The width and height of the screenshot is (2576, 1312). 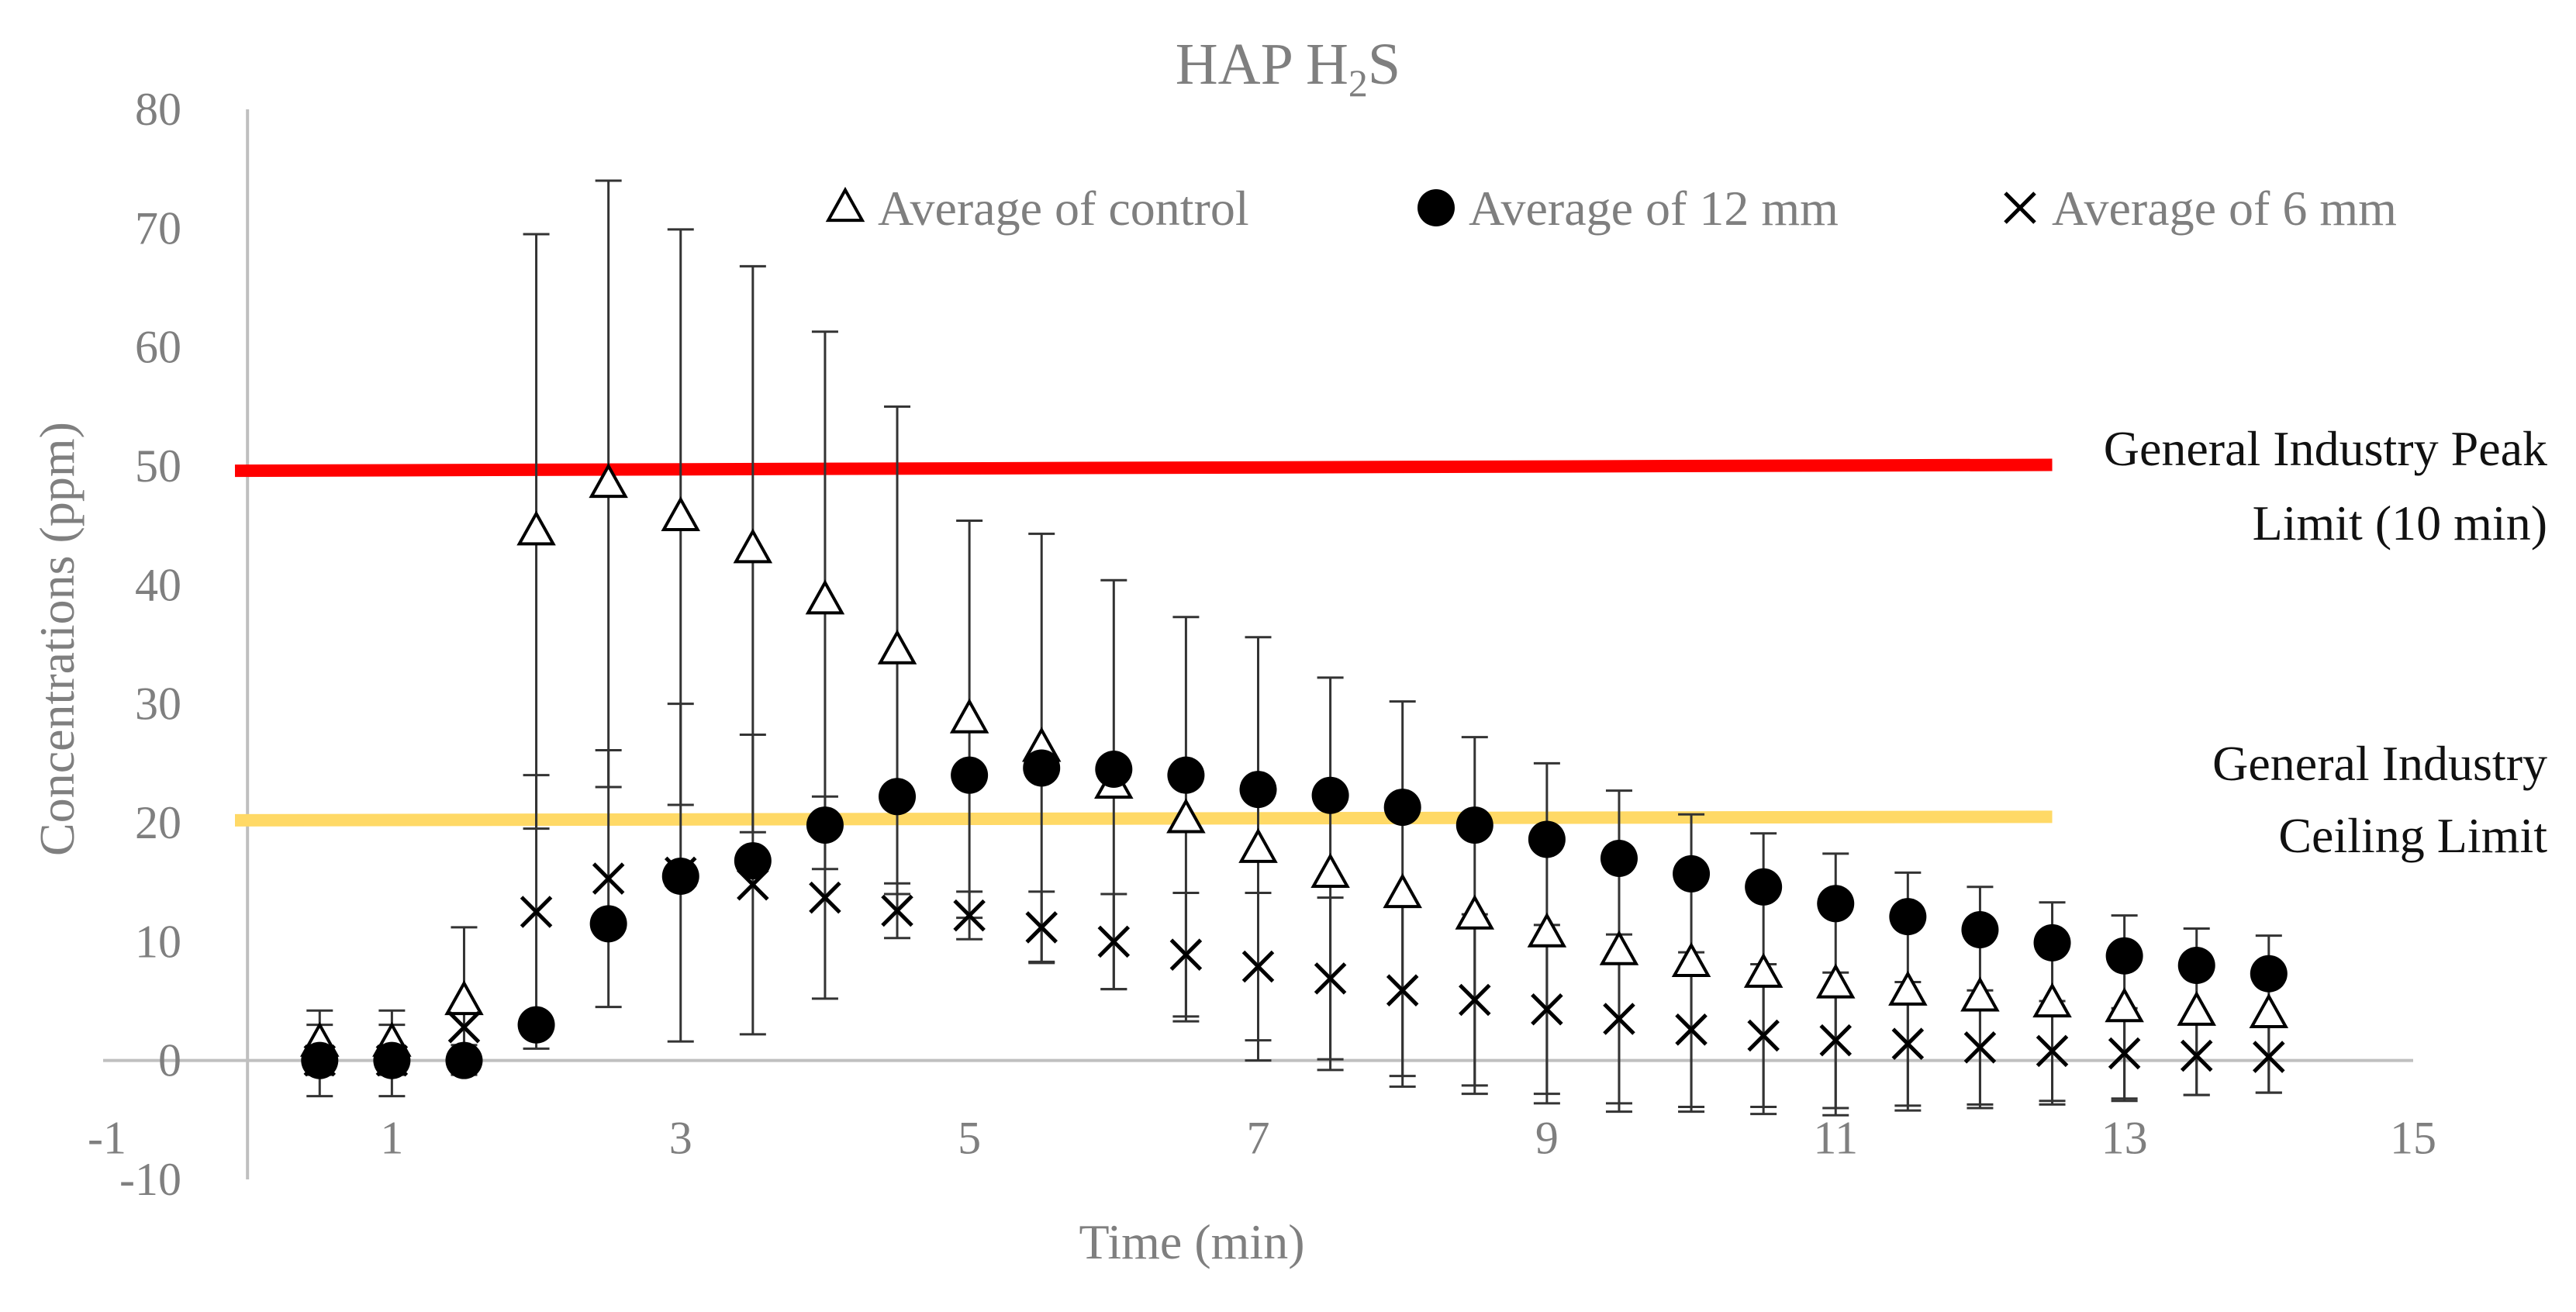 What do you see at coordinates (158, 109) in the screenshot?
I see `y-tick-label: 80` at bounding box center [158, 109].